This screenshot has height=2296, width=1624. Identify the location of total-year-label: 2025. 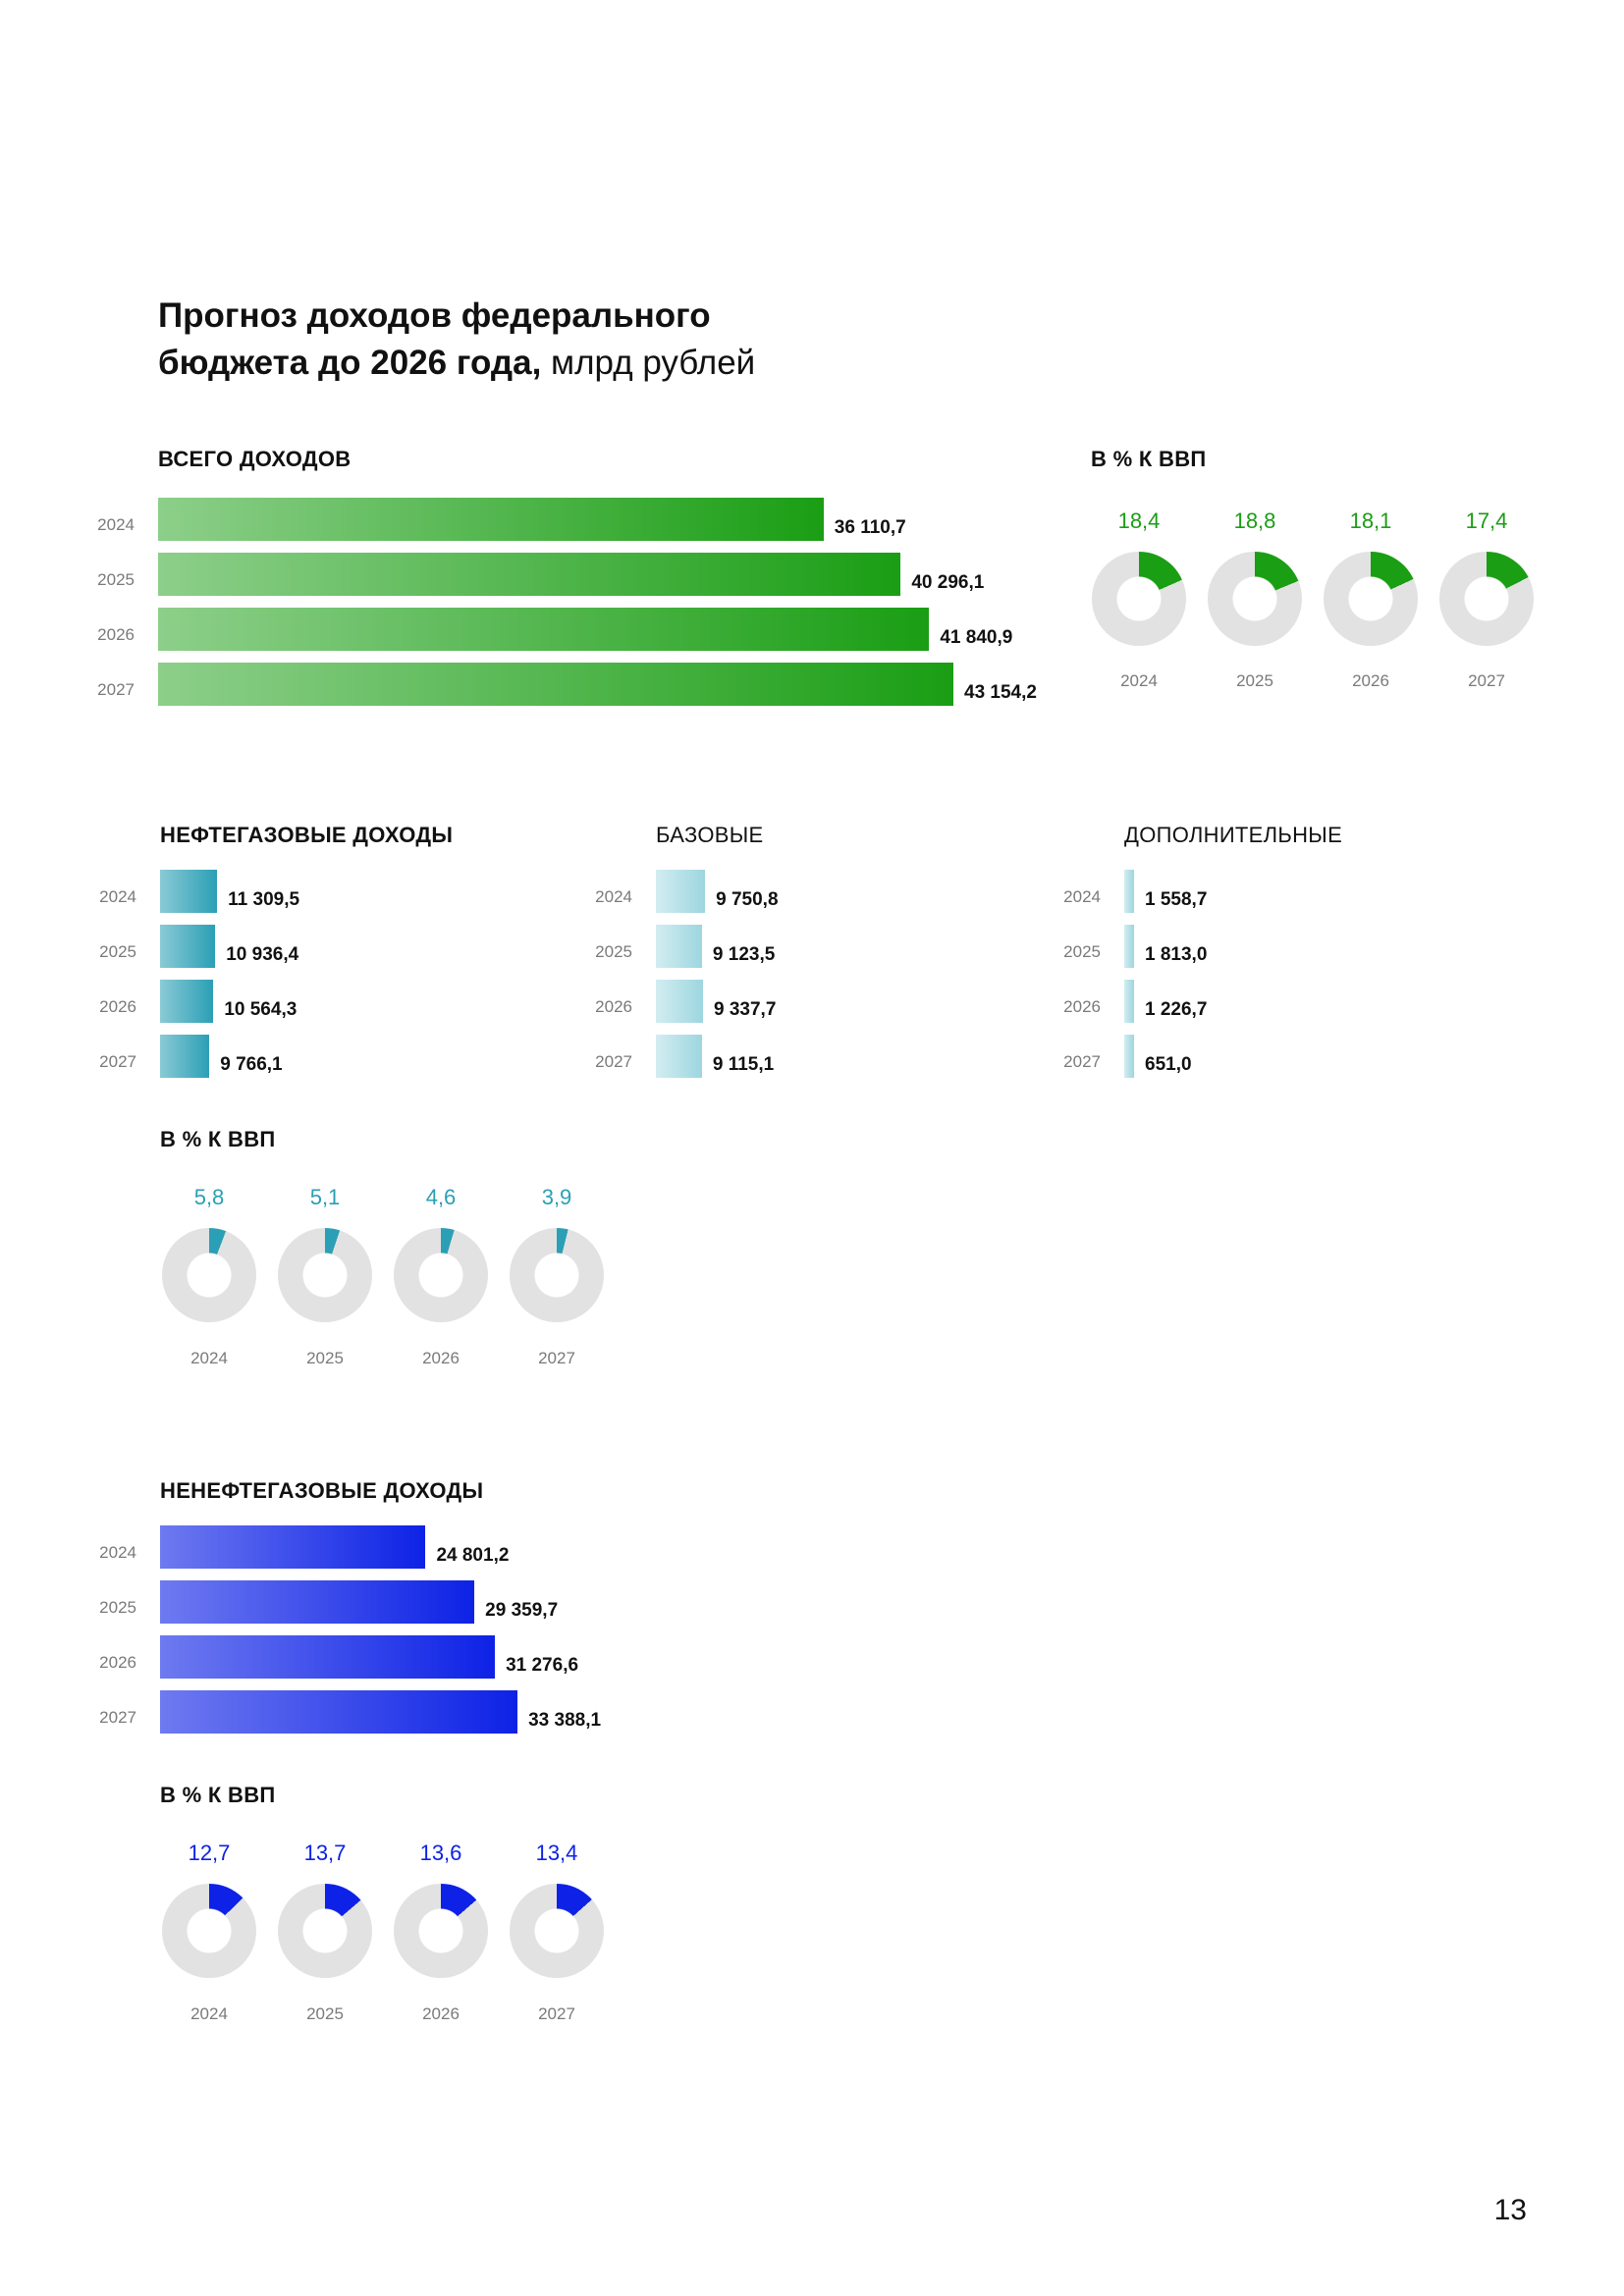
(116, 580).